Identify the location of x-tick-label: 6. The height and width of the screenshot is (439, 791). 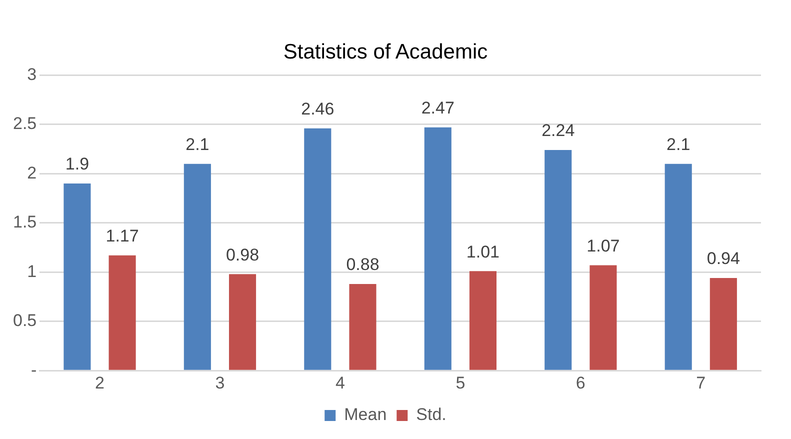
(581, 382).